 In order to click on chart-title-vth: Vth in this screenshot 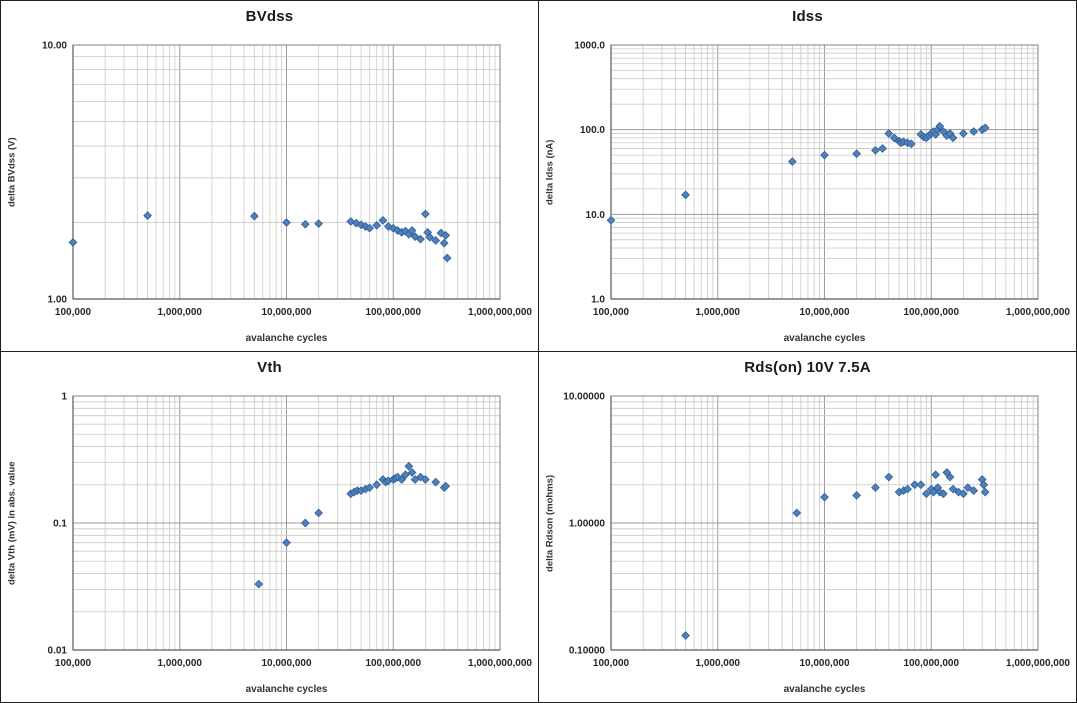, I will do `click(269, 367)`.